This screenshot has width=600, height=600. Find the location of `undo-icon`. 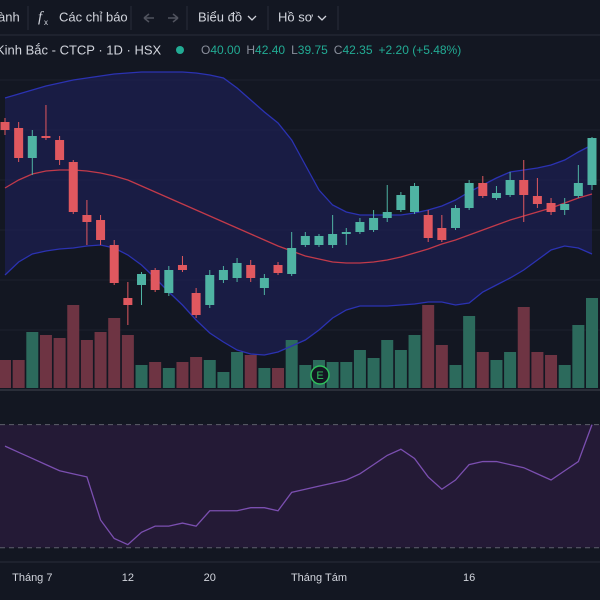

undo-icon is located at coordinates (148, 18).